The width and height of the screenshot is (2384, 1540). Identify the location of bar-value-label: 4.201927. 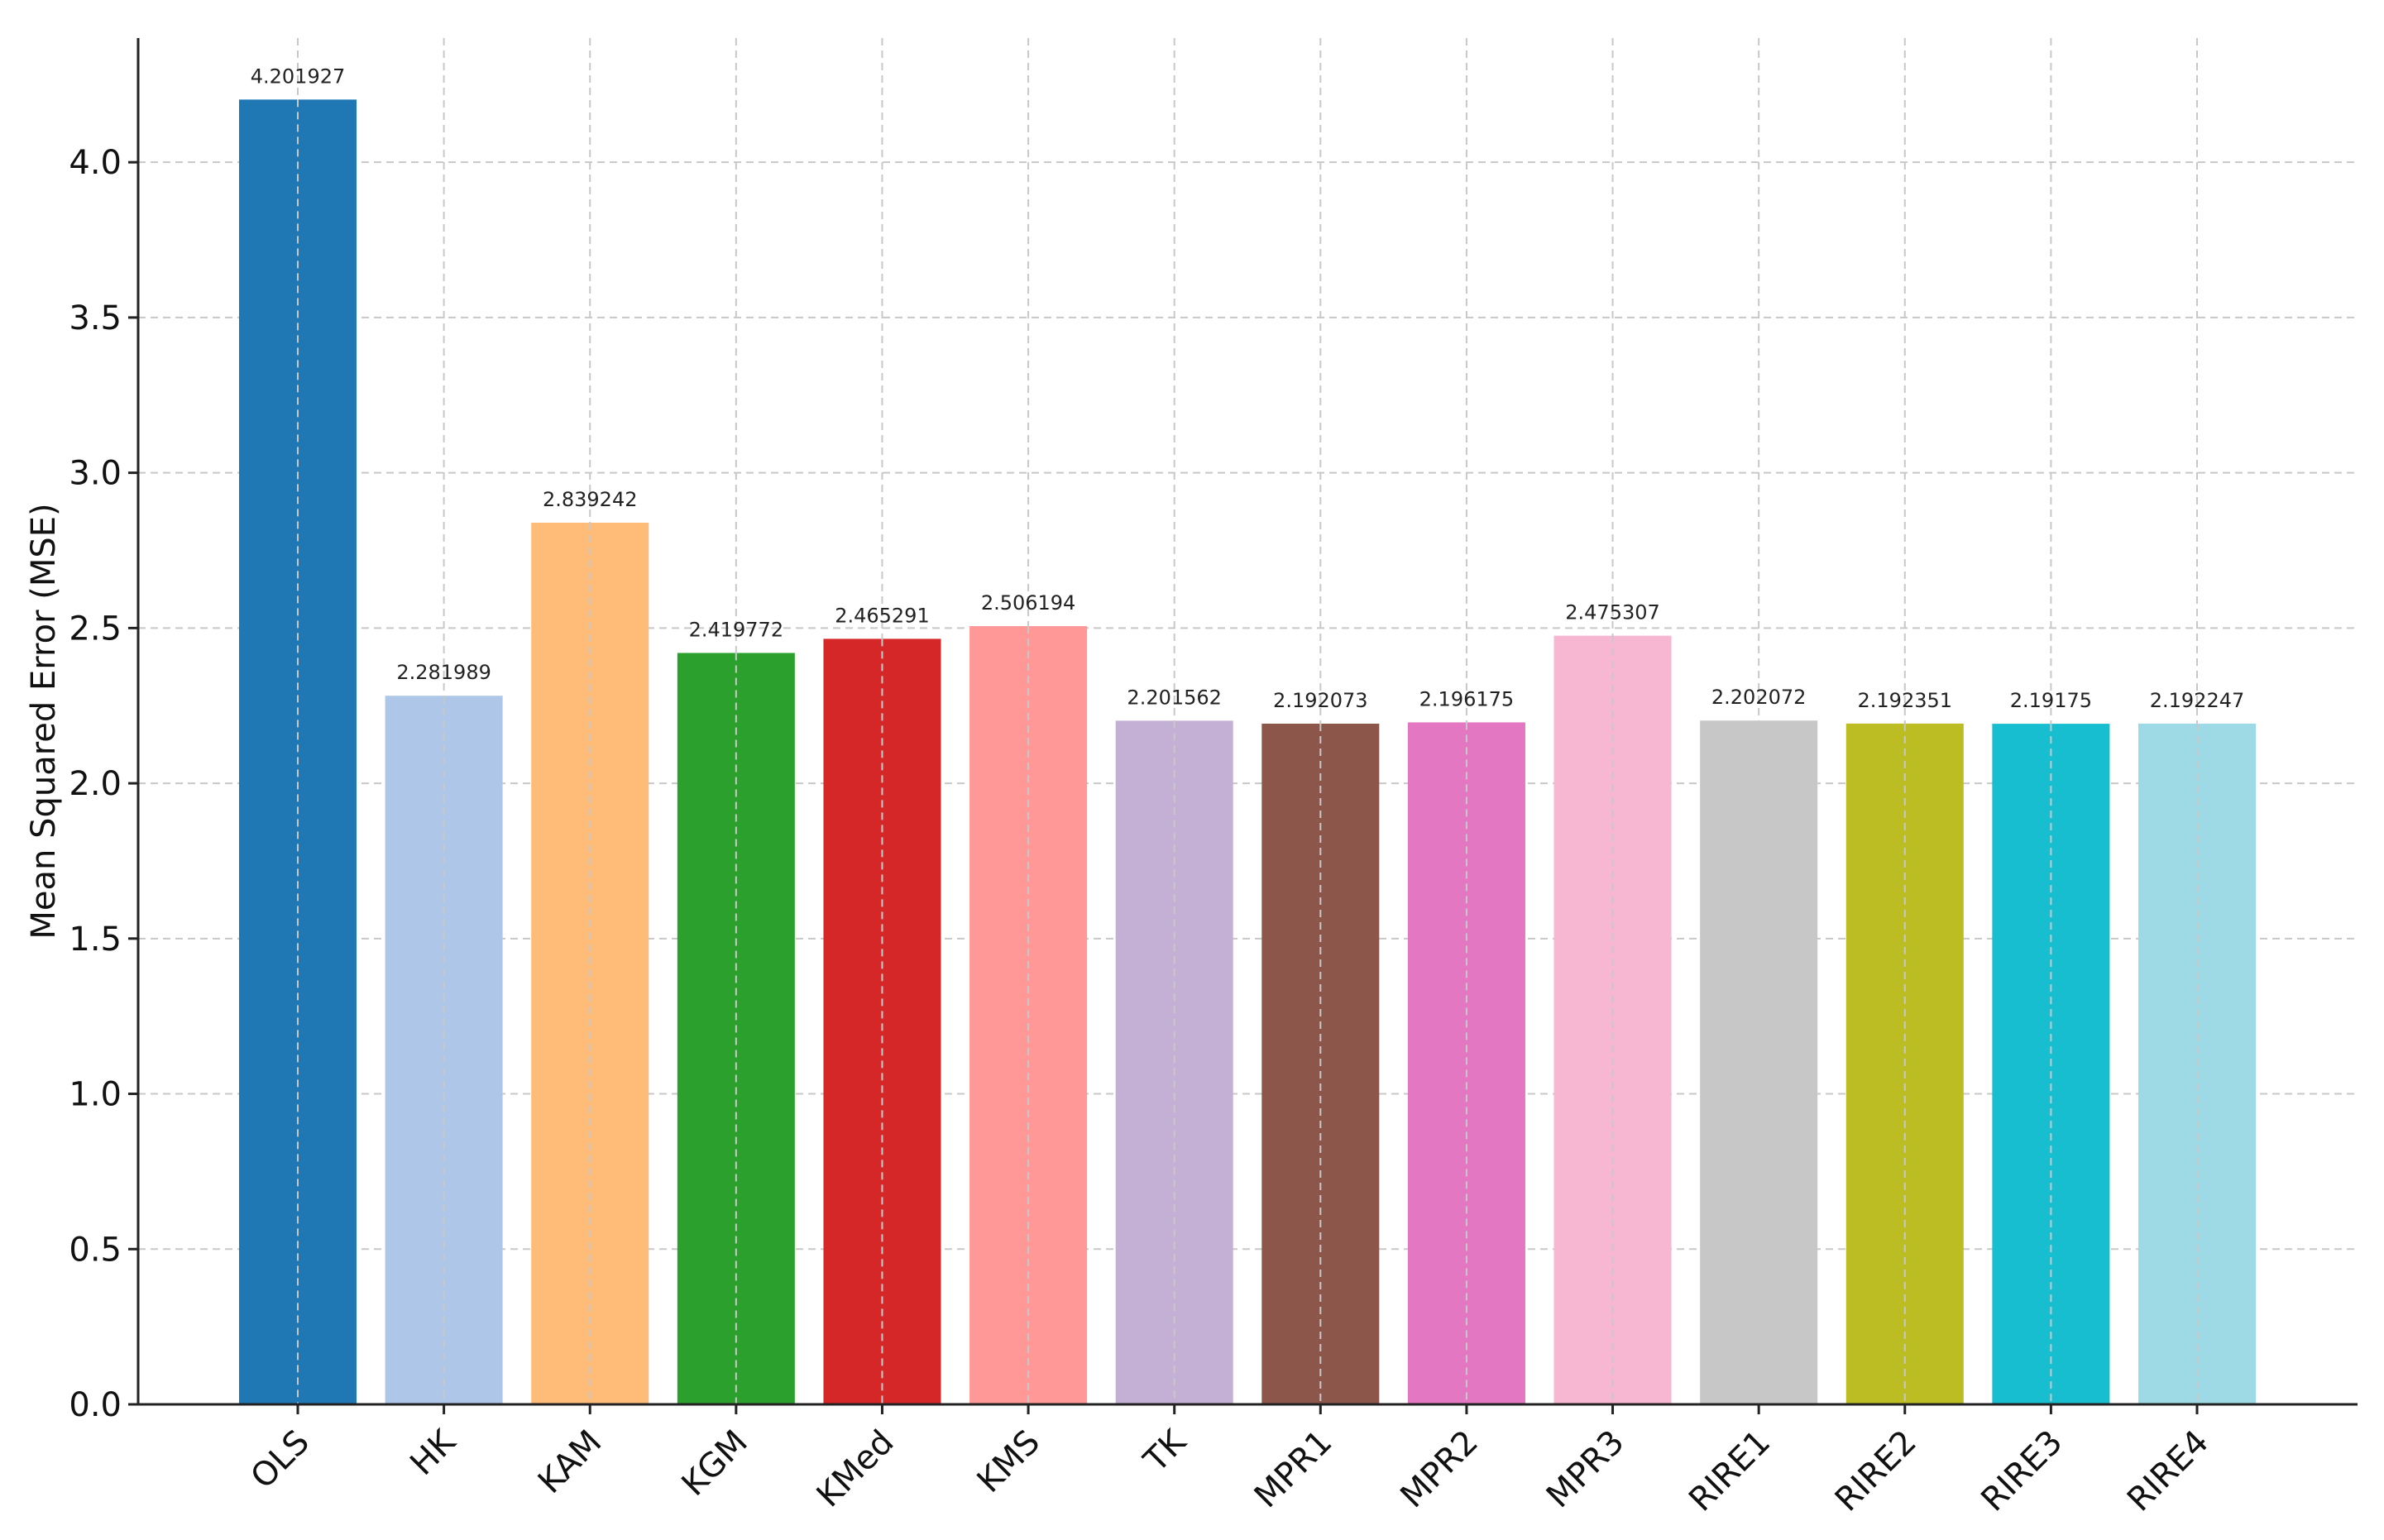
(298, 76).